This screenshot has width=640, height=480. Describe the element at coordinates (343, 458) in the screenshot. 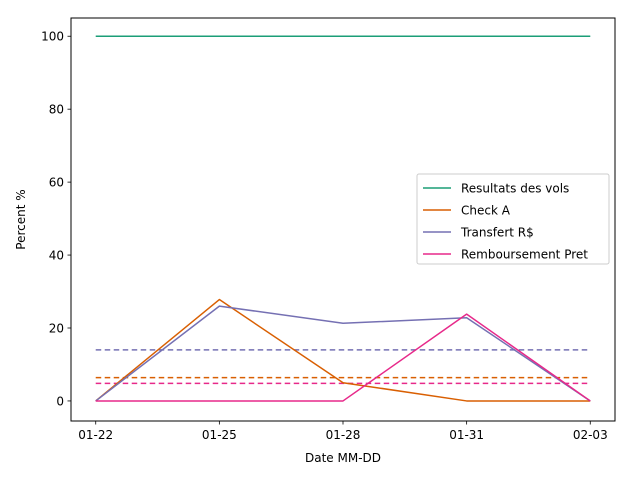

I see `x-axis-label: Date MM-DD` at that location.